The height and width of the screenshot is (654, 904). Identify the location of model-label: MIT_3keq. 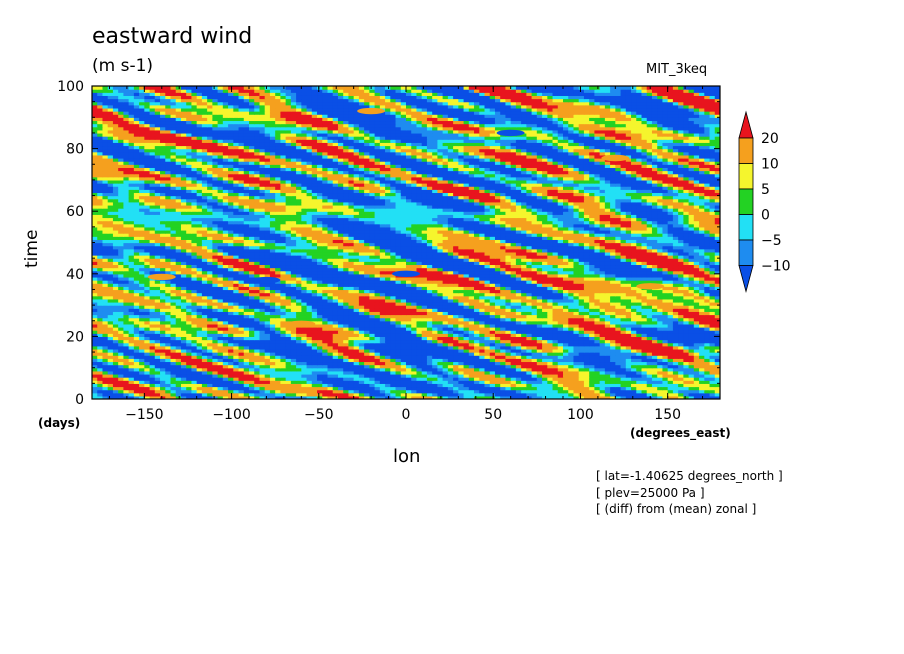
(677, 69).